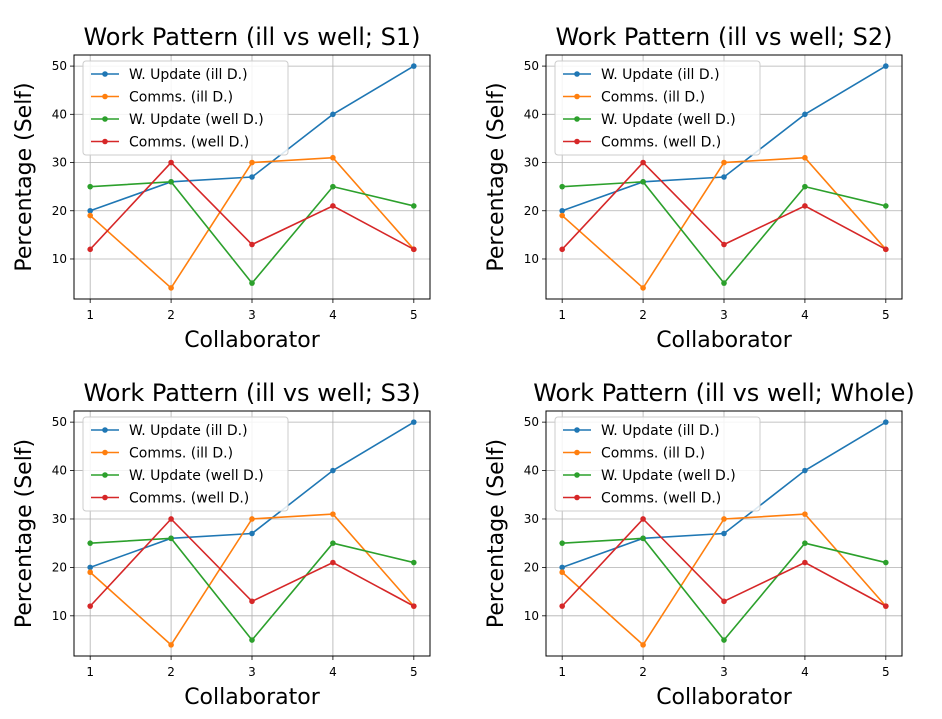 The image size is (942, 719). Describe the element at coordinates (59, 519) in the screenshot. I see `y-tick-label: 30` at that location.